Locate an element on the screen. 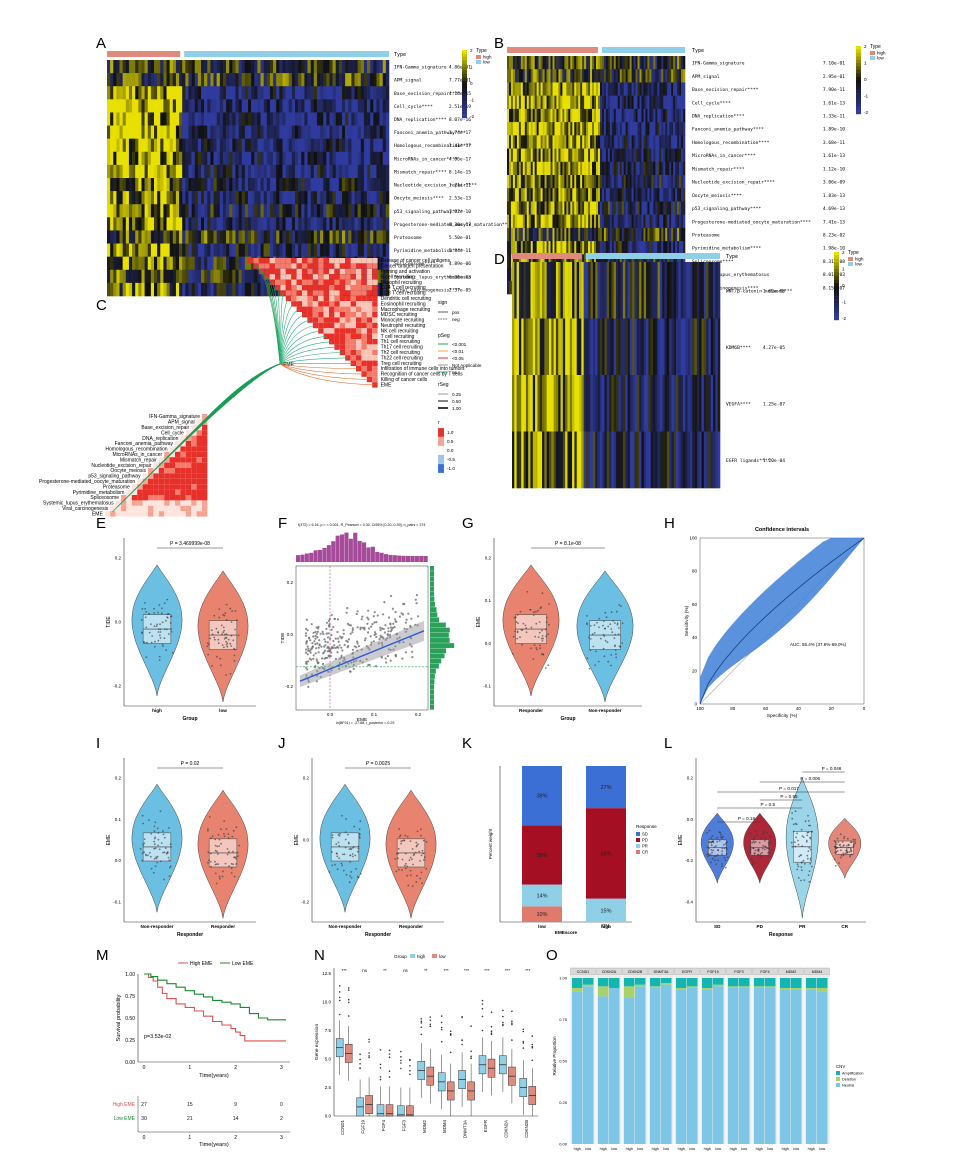  heatmap-row-pvalue: 8.30e-17 is located at coordinates (460, 225).